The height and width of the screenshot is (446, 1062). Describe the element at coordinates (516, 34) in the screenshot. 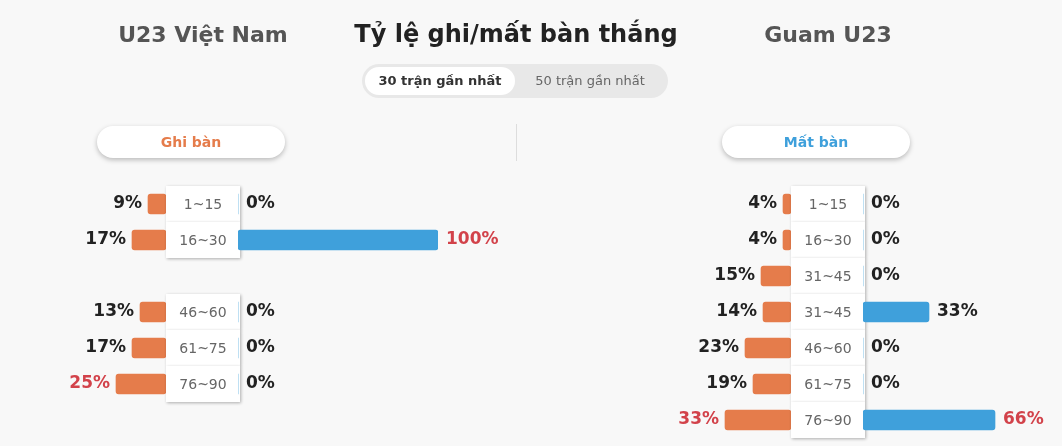

I see `text: Tỷ lệ ghi/mất bàn thắng` at that location.